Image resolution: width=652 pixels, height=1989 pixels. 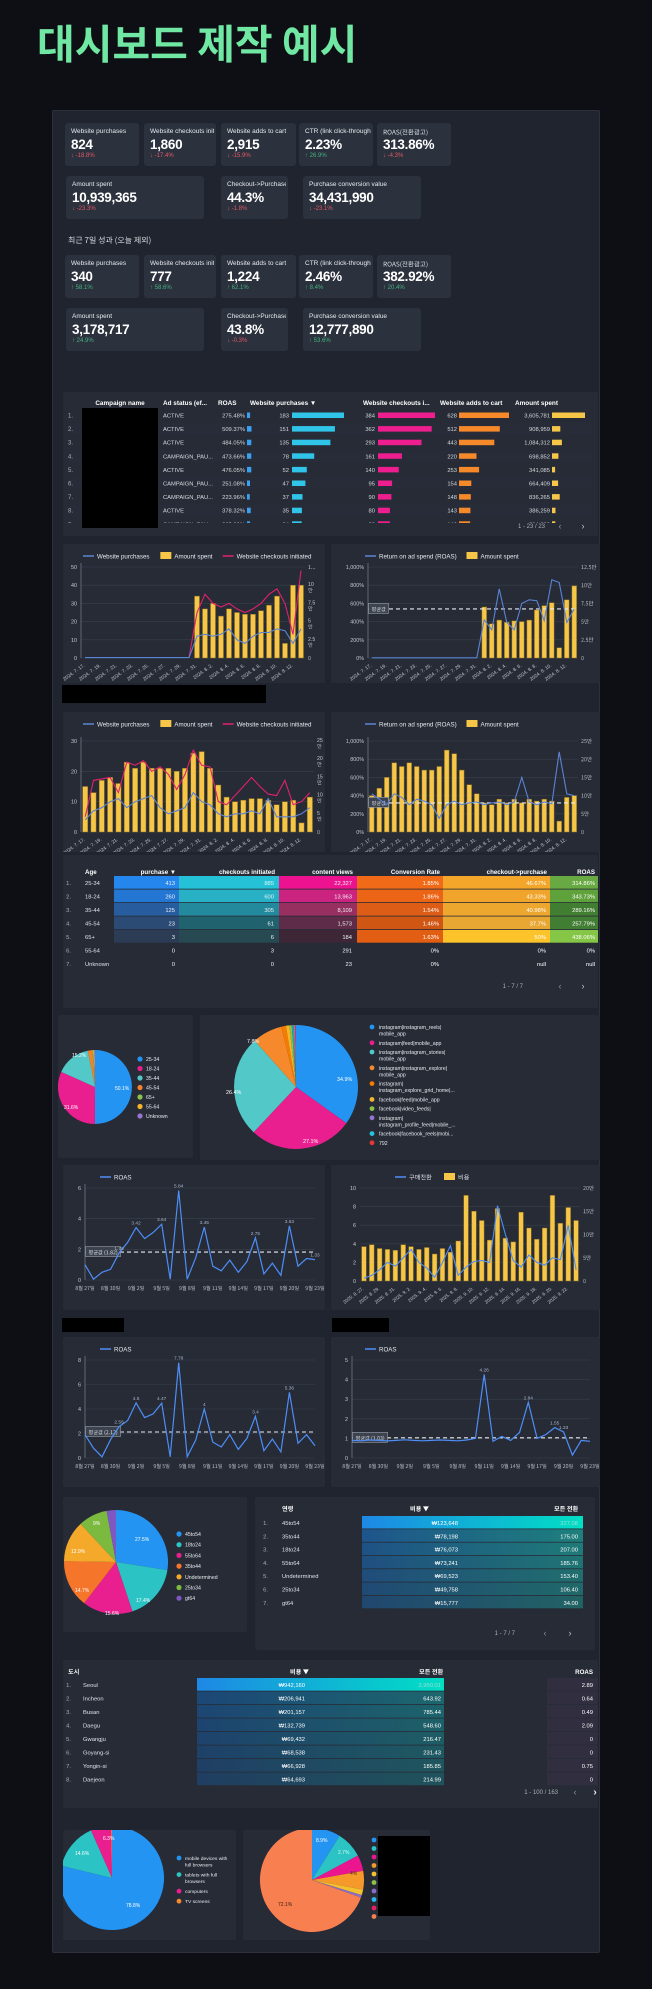 I want to click on svg-text: instagram|feed|mobile_app, so click(x=410, y=1044).